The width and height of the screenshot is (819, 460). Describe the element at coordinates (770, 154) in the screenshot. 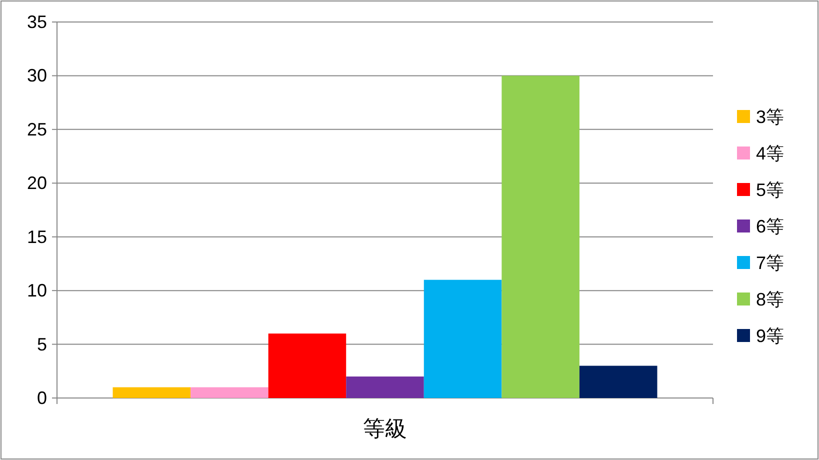

I see `legend-label: 4等` at that location.